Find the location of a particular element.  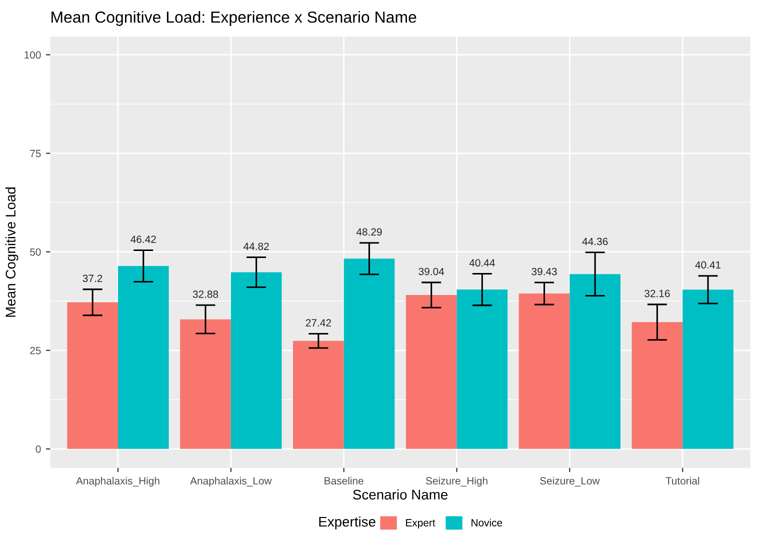

y-tick-label: 75 is located at coordinates (35, 154).